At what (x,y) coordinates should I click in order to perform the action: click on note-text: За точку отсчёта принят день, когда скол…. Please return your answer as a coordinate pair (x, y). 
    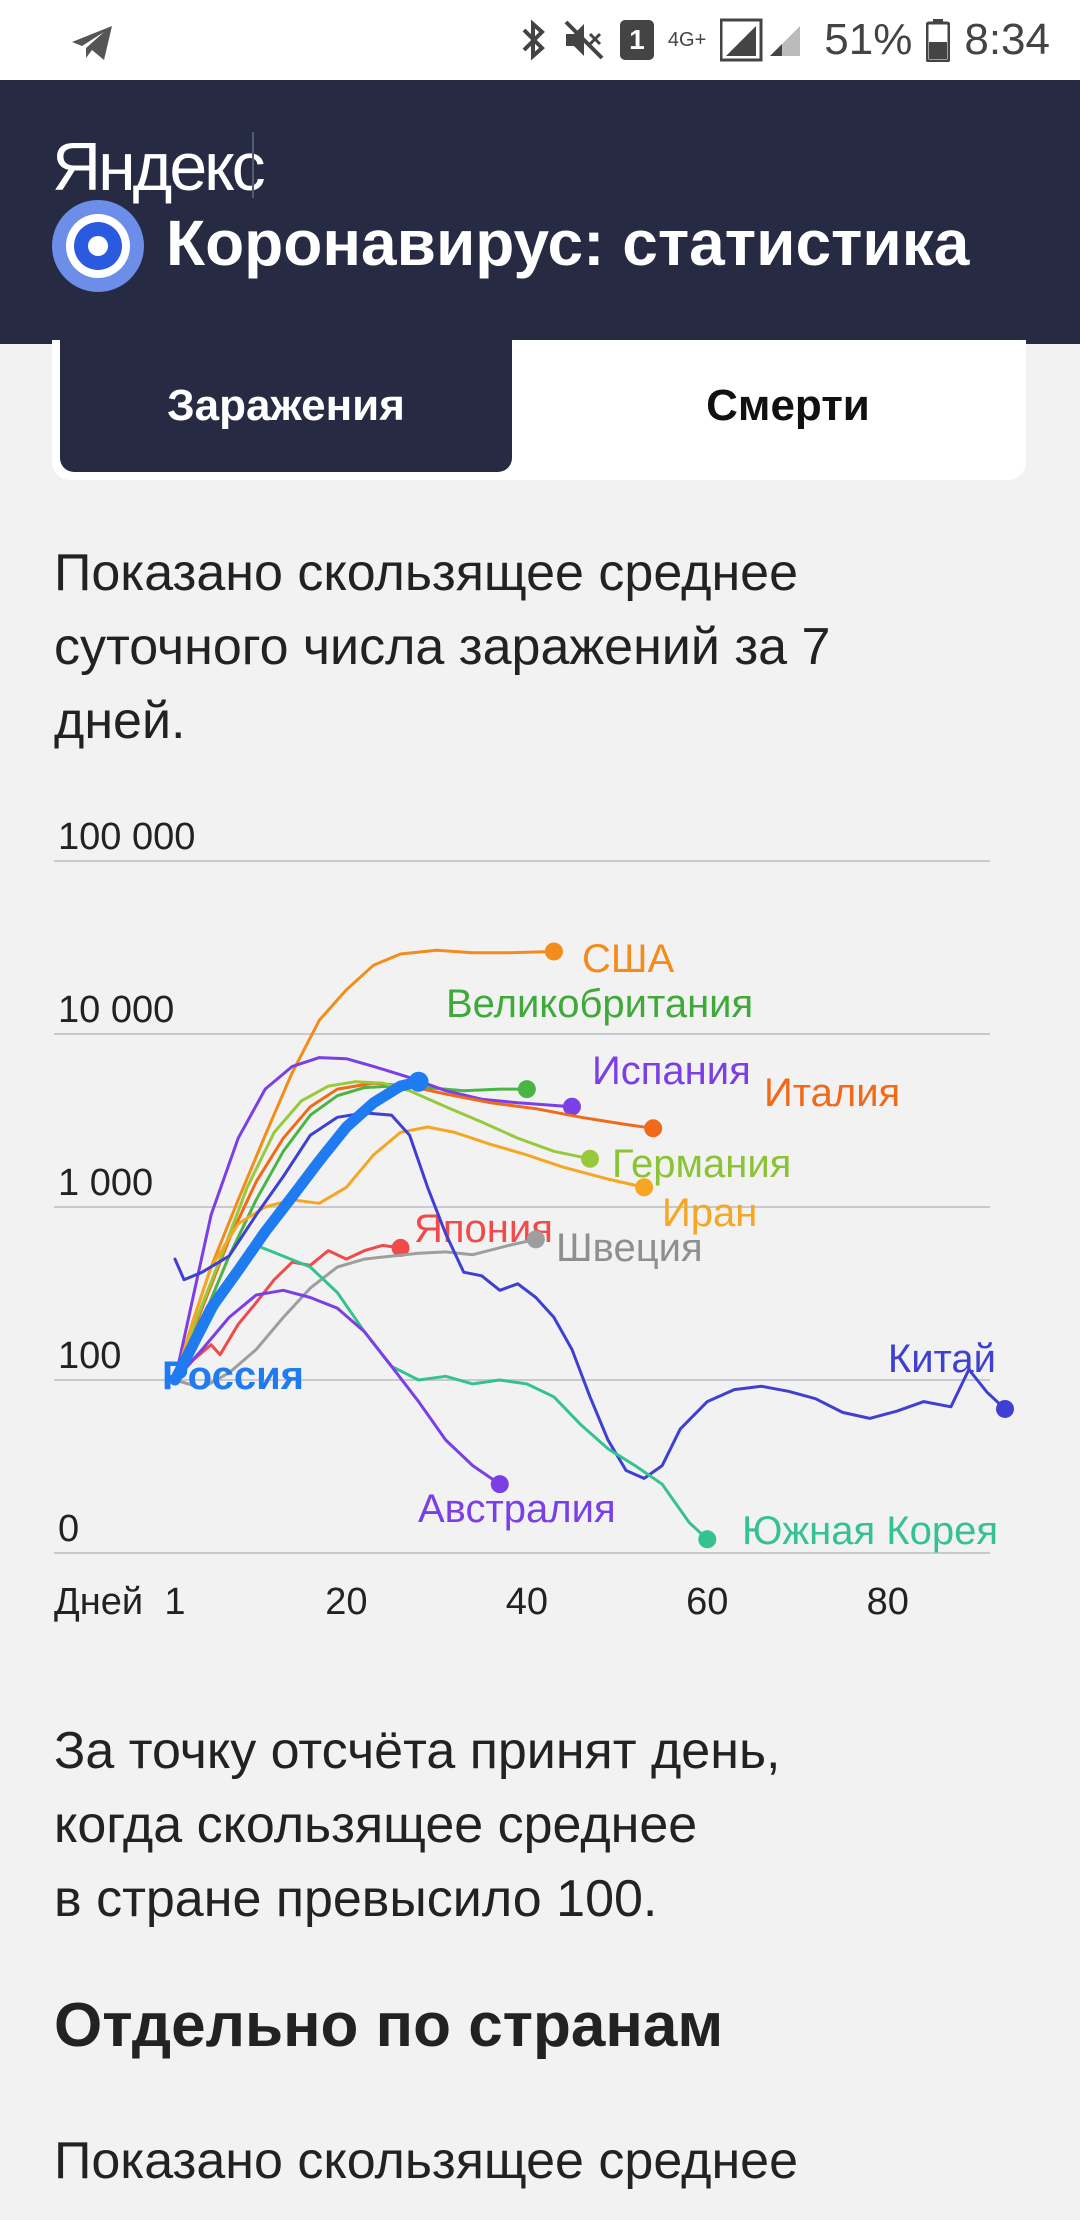
    Looking at the image, I should click on (534, 1825).